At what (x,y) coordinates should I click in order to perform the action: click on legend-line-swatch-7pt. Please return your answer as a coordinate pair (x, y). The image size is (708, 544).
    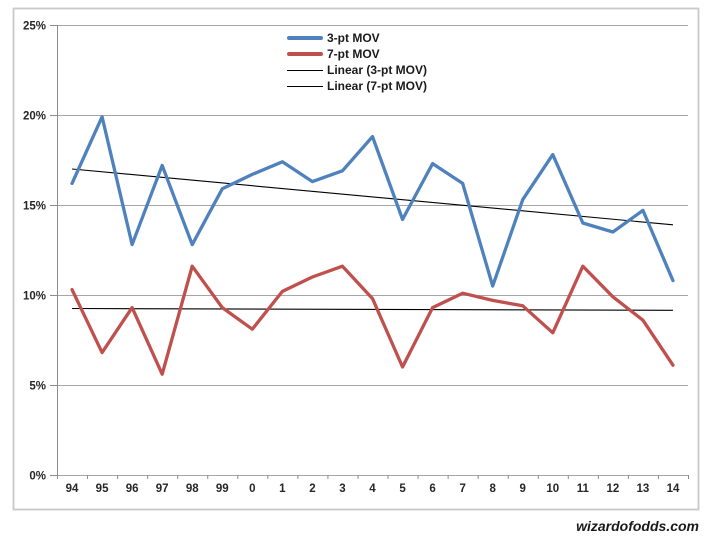
    Looking at the image, I should click on (305, 54).